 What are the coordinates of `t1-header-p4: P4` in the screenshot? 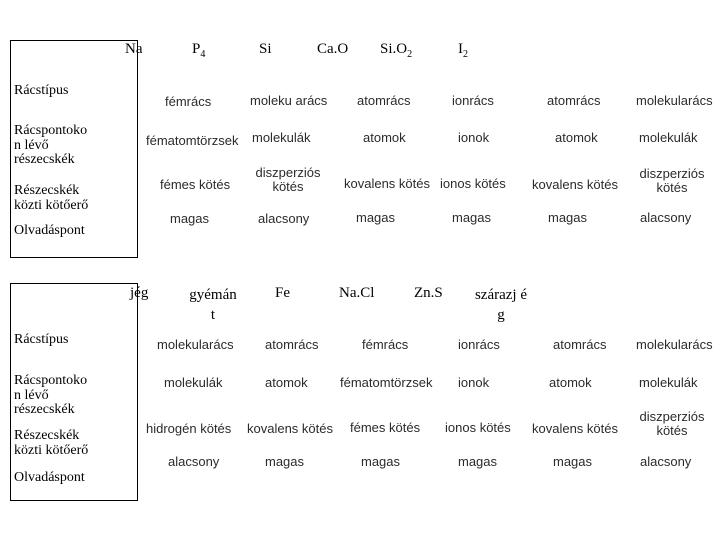 It's located at (199, 50).